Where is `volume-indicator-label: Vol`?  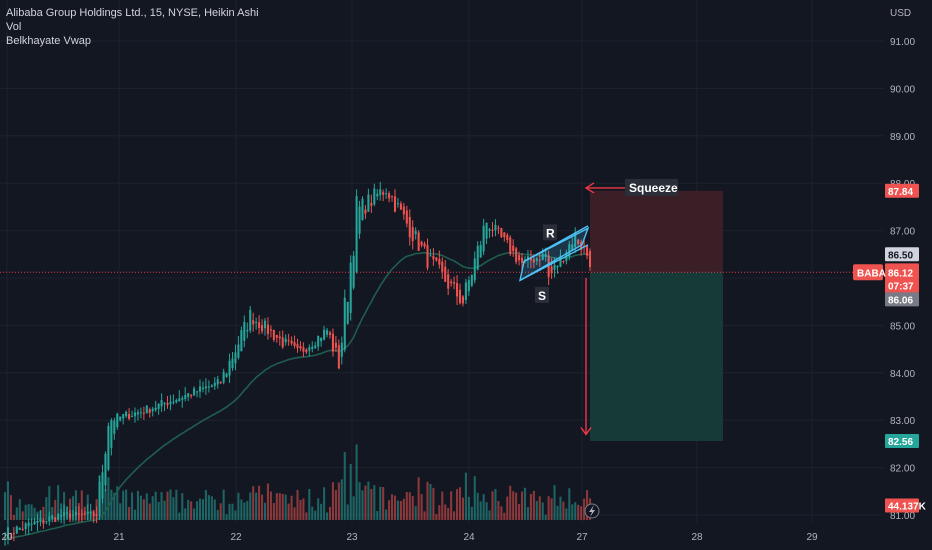
volume-indicator-label: Vol is located at coordinates (14, 27).